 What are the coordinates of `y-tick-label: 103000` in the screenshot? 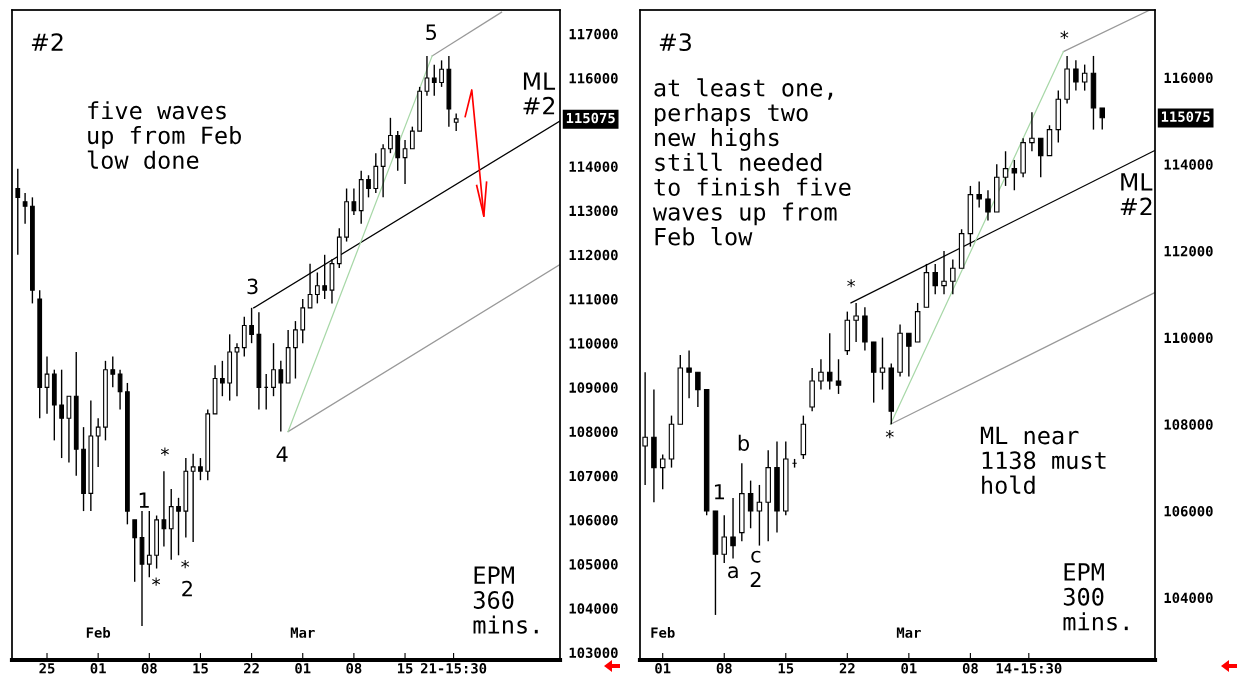 It's located at (593, 652).